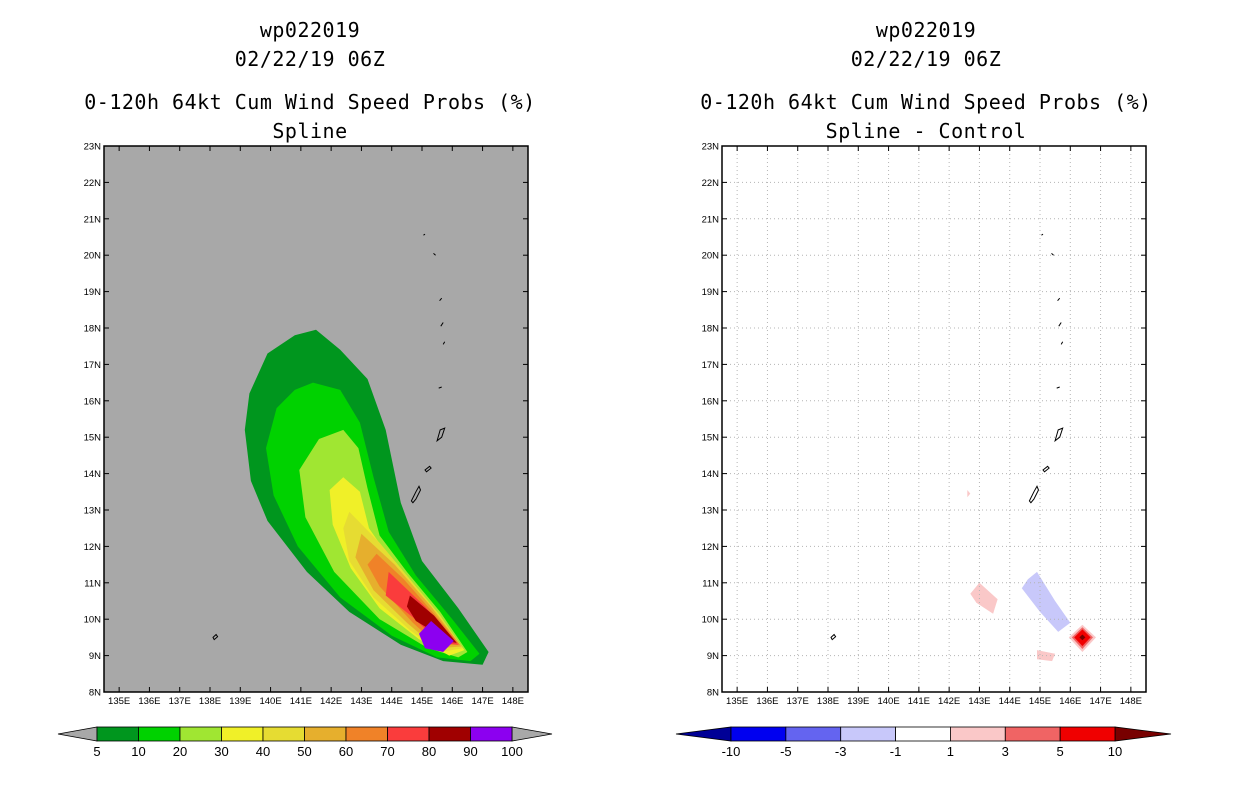 The image size is (1236, 800). What do you see at coordinates (926, 102) in the screenshot?
I see `right-product-title: 0-120h 64kt Cum Wind Speed Probs (%)` at bounding box center [926, 102].